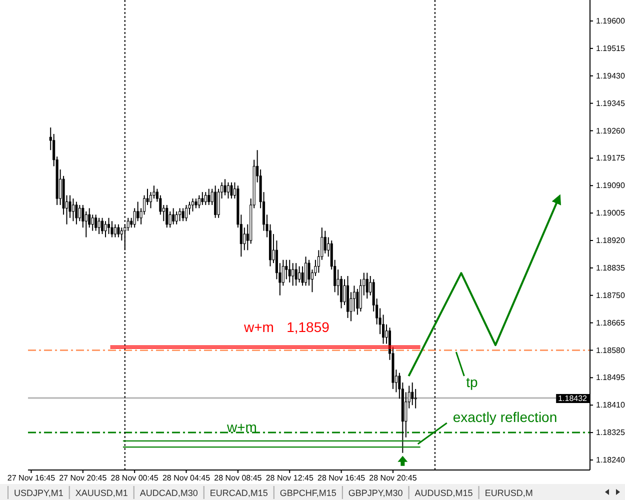 This screenshot has width=625, height=500. I want to click on x-tick-label: 27 Nov 20:45, so click(83, 478).